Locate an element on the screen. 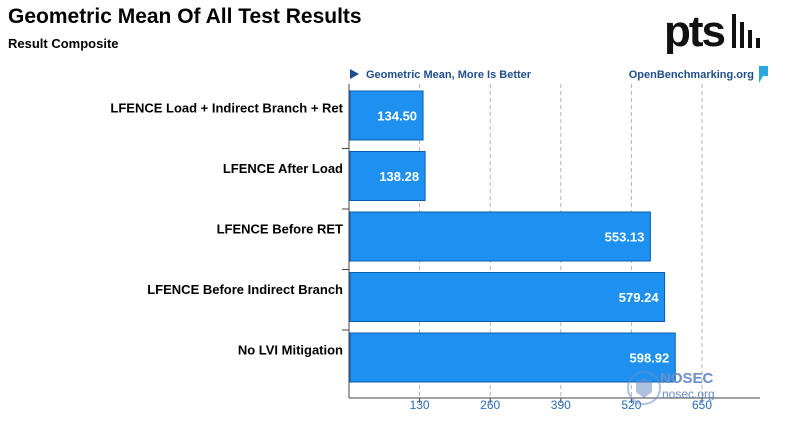 This screenshot has height=435, width=790. watermark-text: NOSEC is located at coordinates (687, 378).